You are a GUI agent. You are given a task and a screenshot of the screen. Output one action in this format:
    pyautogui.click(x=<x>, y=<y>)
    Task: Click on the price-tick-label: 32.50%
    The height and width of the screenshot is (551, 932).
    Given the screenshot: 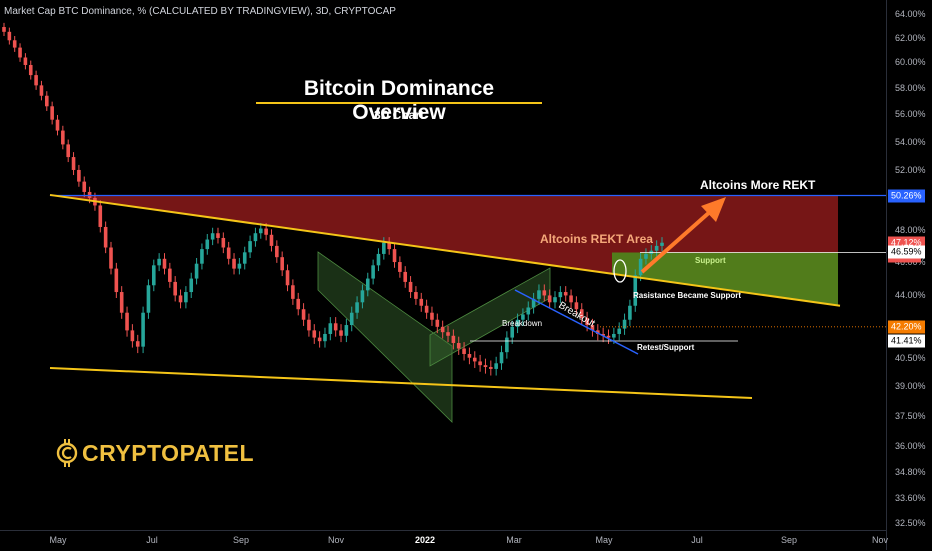 What is the action you would take?
    pyautogui.click(x=910, y=523)
    